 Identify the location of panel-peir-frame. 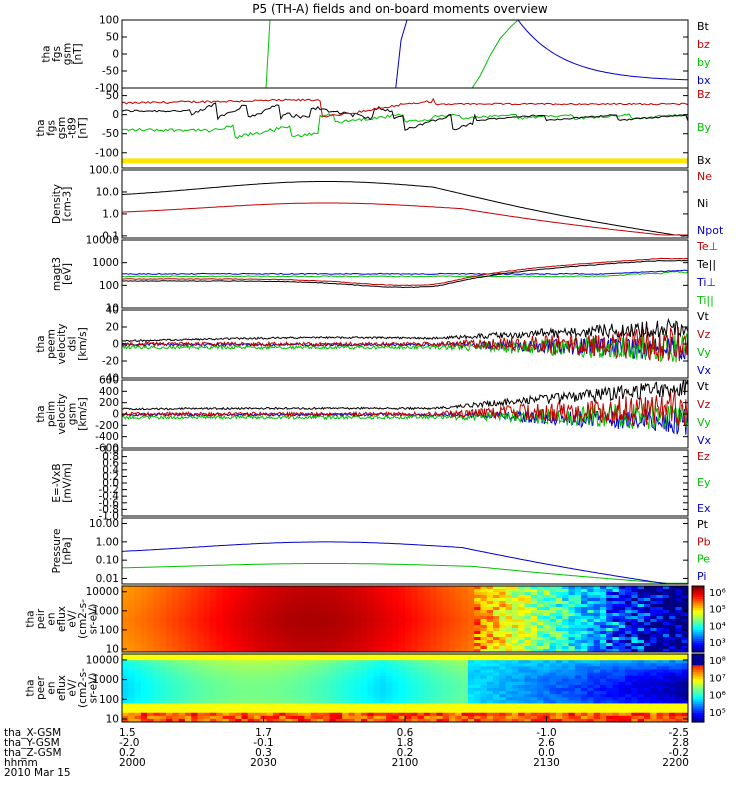
(405, 619).